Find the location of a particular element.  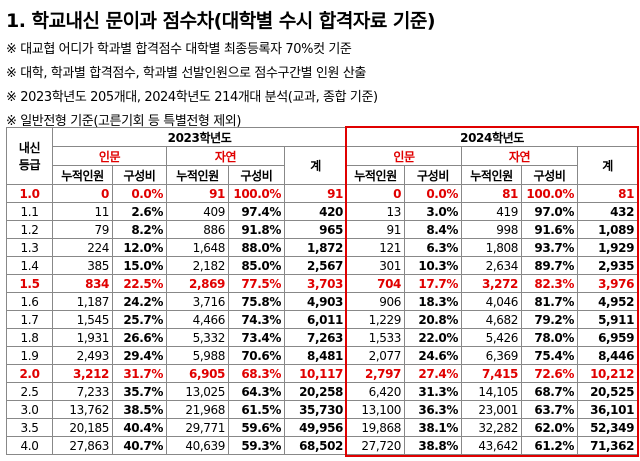

table-cell: 1.3 is located at coordinates (29, 247).